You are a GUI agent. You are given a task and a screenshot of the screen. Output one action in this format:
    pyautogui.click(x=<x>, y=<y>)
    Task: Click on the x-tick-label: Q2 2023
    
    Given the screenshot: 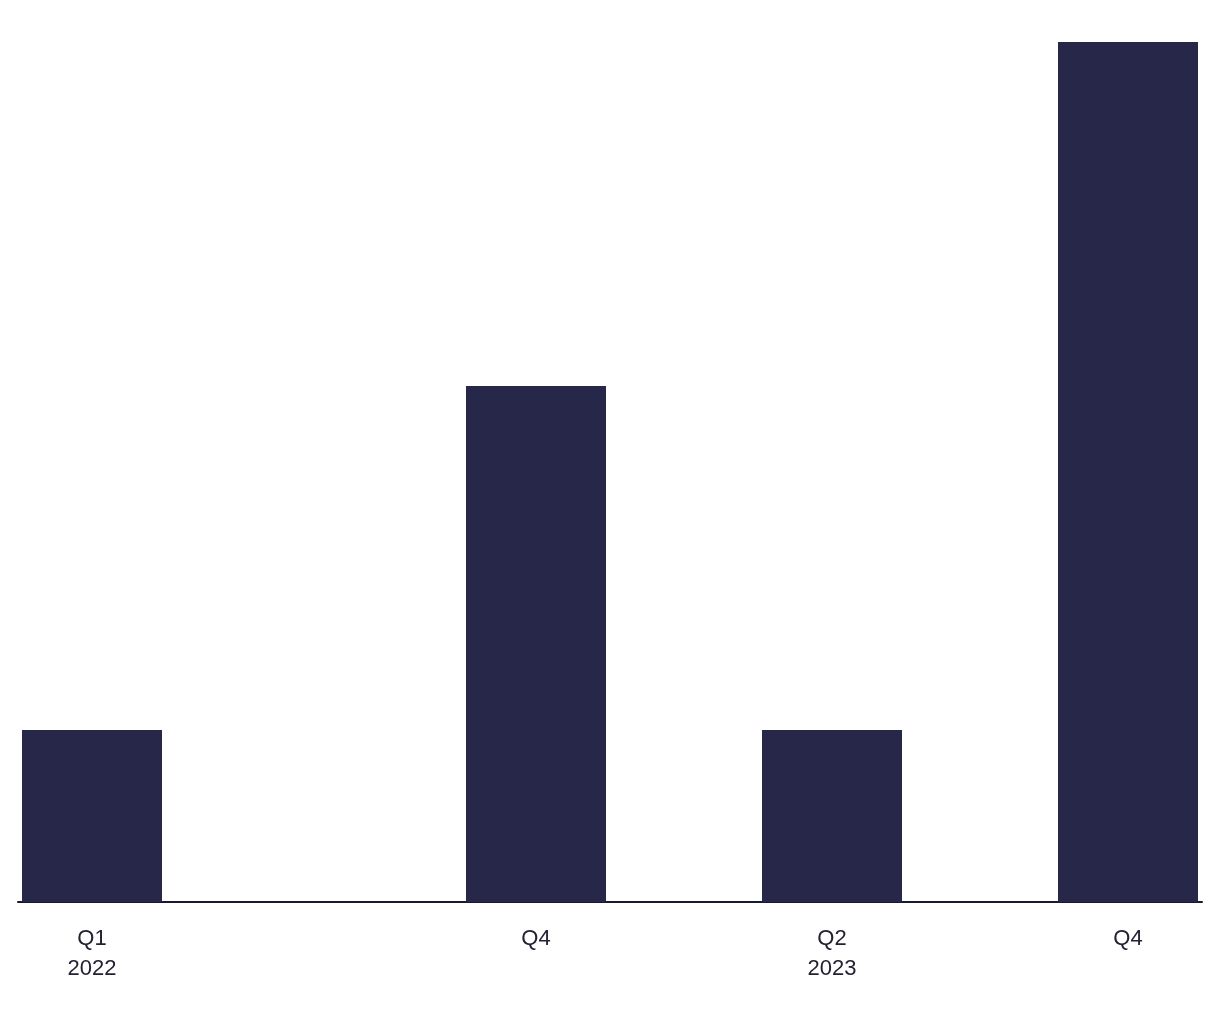 What is the action you would take?
    pyautogui.click(x=832, y=952)
    